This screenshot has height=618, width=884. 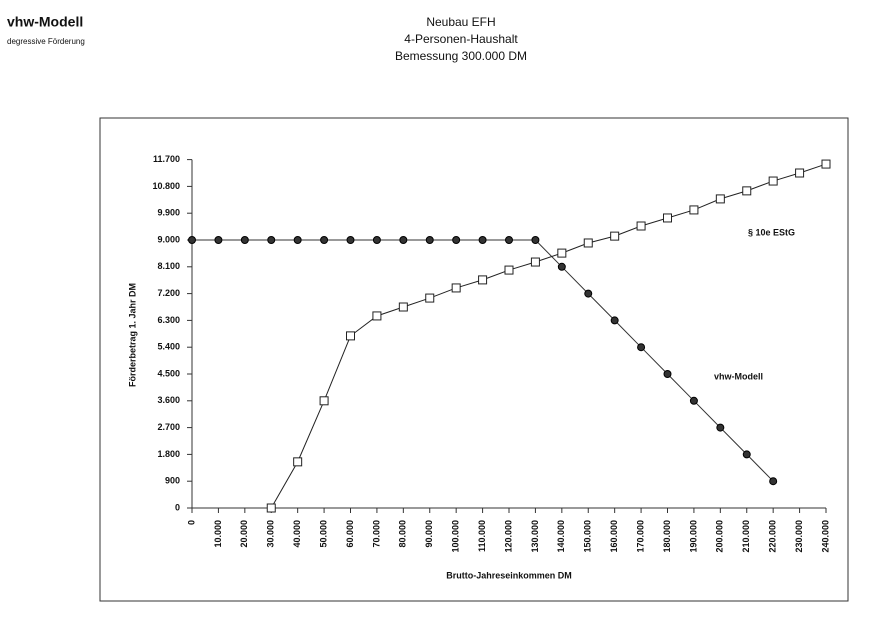 I want to click on page-subtitle: degressive Förderung, so click(x=46, y=41).